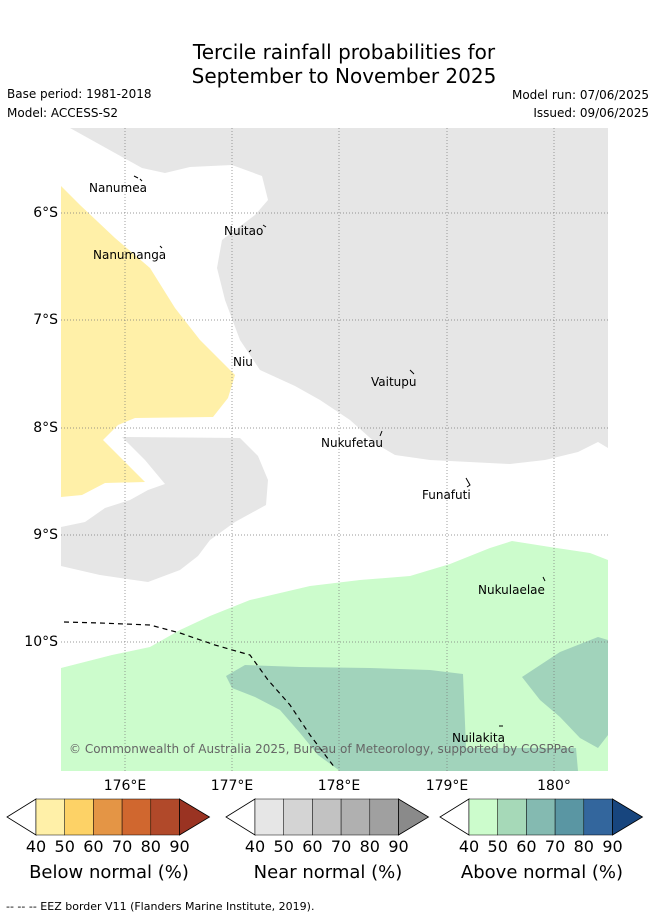  Describe the element at coordinates (244, 231) in the screenshot. I see `place-label: Nuitao` at that location.